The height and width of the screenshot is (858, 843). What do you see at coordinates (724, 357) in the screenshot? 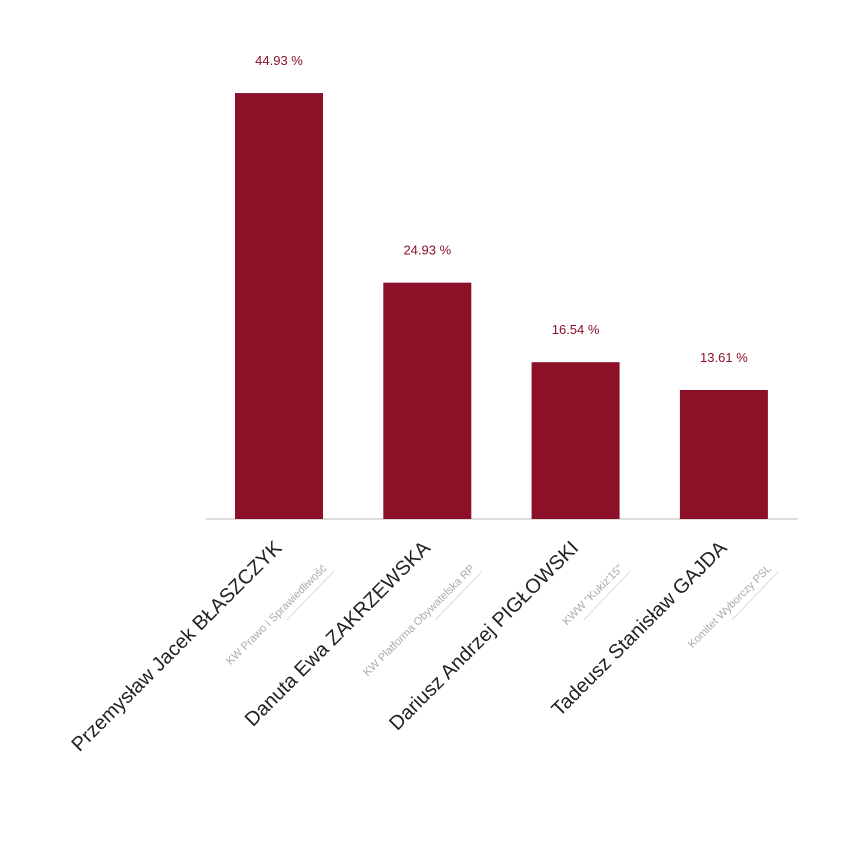
I see `value-label: 13.61 %` at bounding box center [724, 357].